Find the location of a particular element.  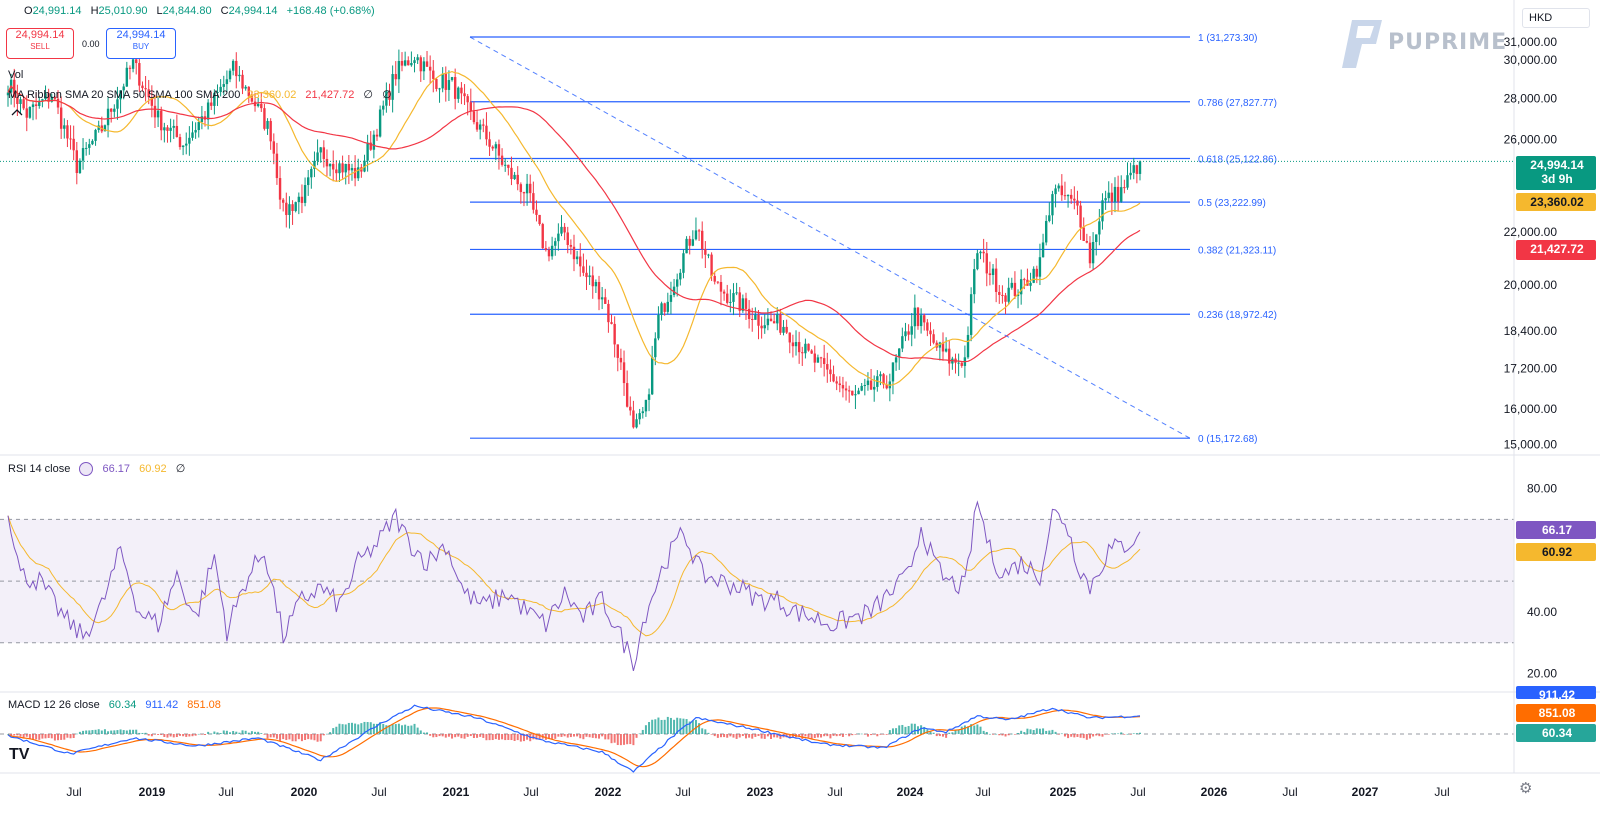

macd-legend: MACD 12 26 close 60.34 911.42 851.08 is located at coordinates (114, 705).